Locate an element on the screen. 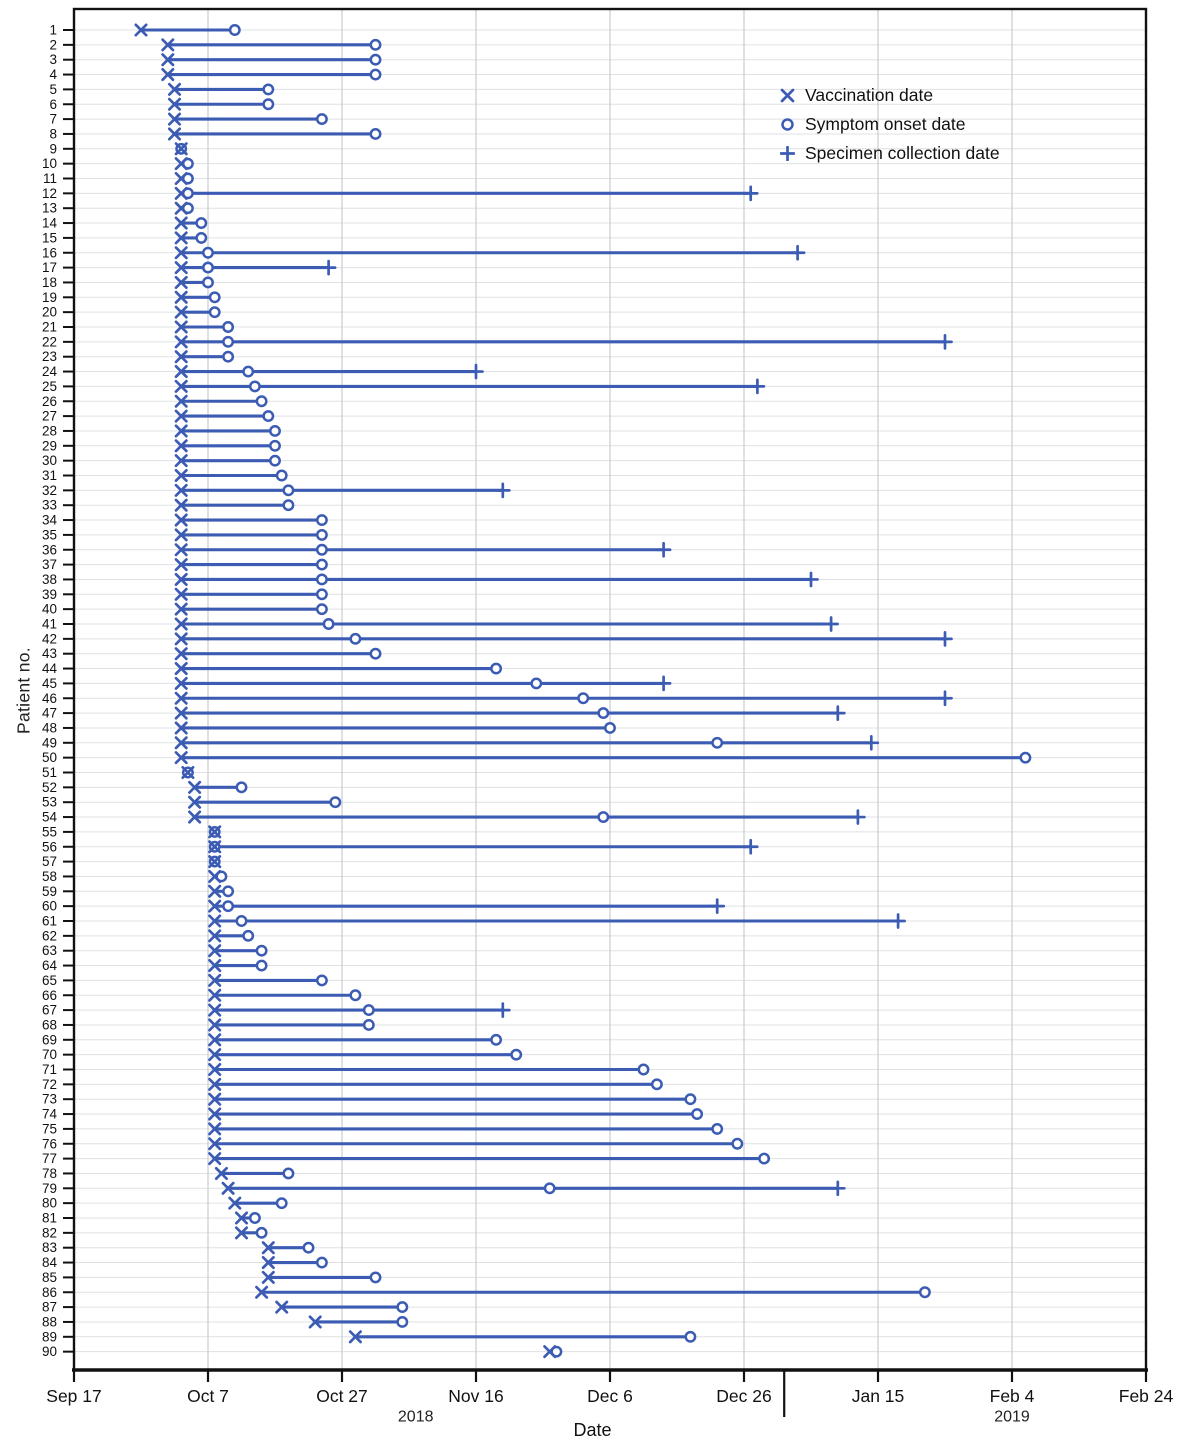 This screenshot has width=1185, height=1448. patient-number-label: 27 is located at coordinates (49, 416).